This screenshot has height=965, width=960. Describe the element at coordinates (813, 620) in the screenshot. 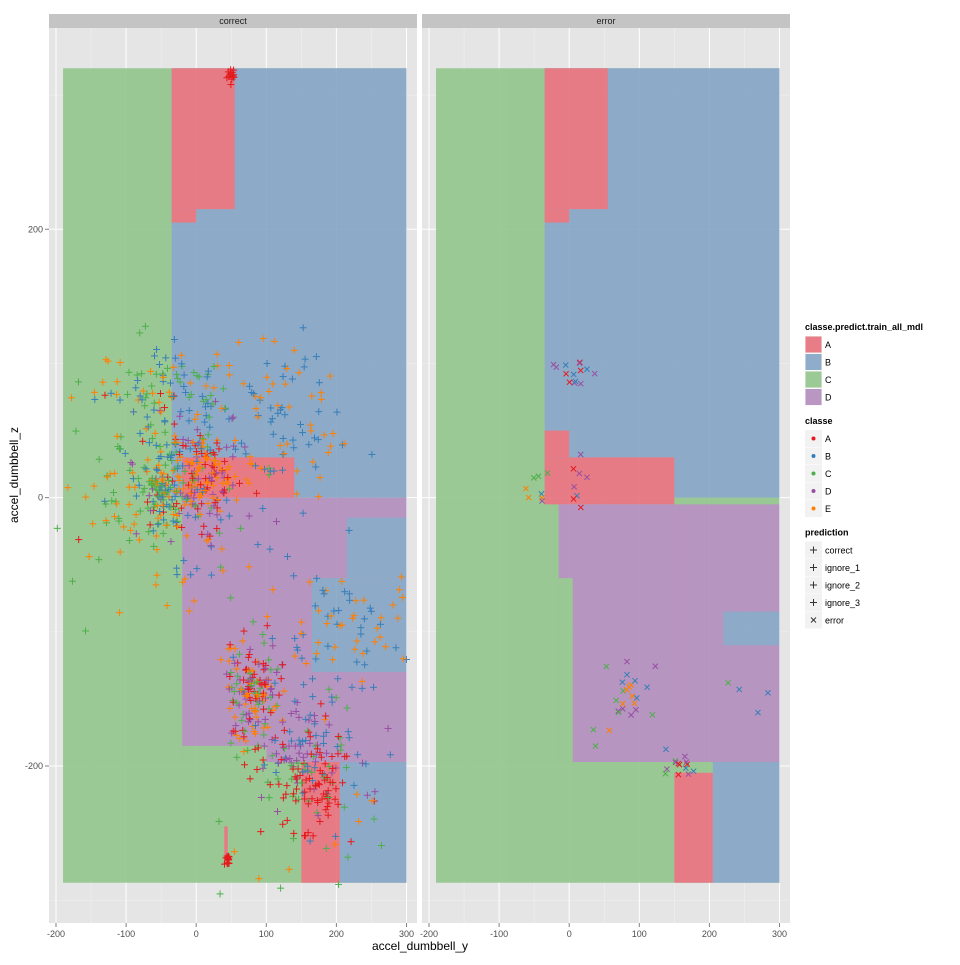

I see `legend-key-prediction-error` at that location.